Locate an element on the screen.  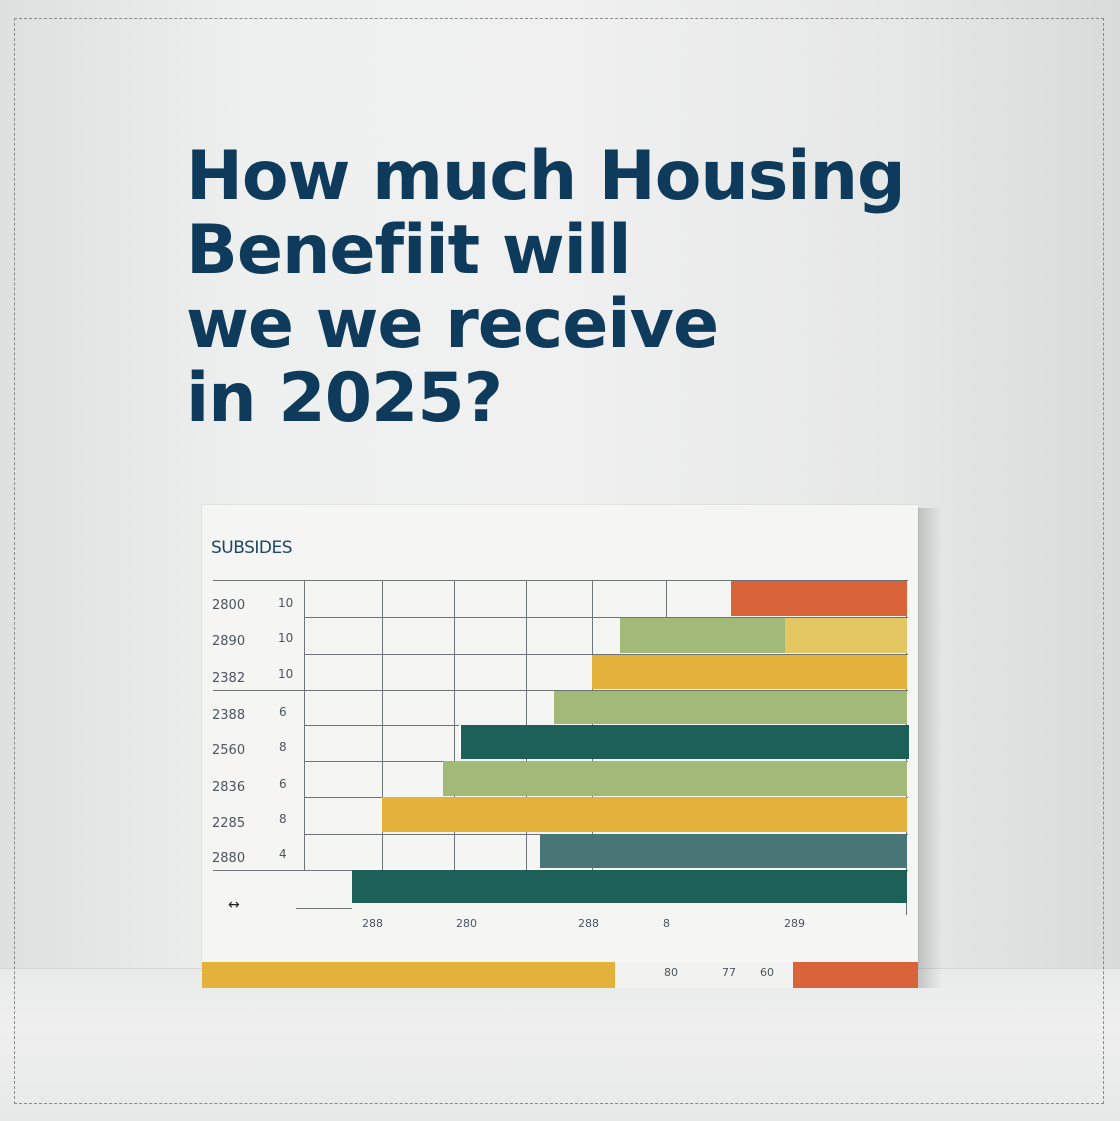
bottom-strip: 80 77 60 is located at coordinates (560, 975).